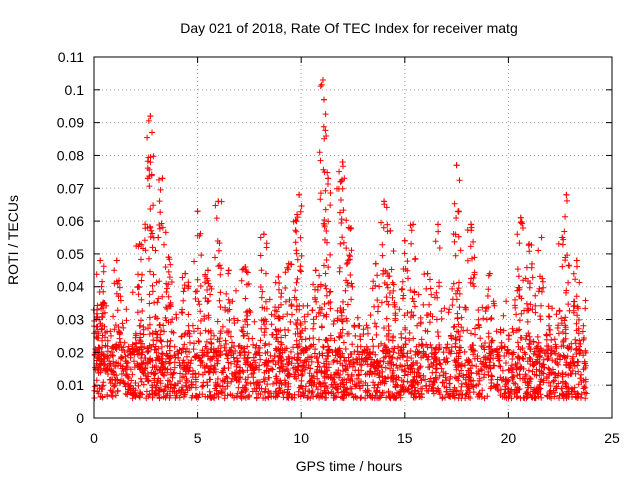 The width and height of the screenshot is (640, 480). Describe the element at coordinates (70, 188) in the screenshot. I see `y-tick-label: 0.07` at that location.